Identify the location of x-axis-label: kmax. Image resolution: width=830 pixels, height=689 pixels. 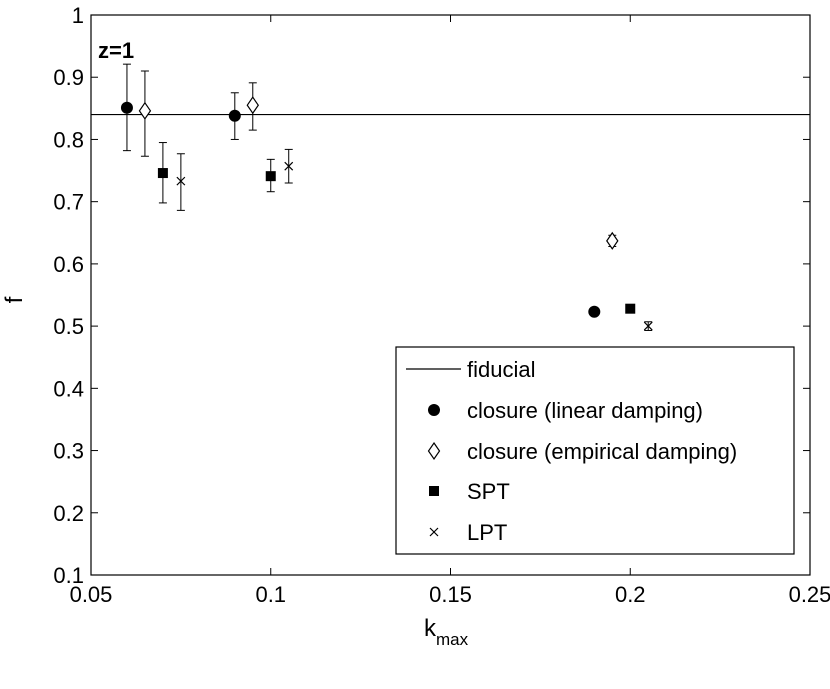
(446, 632).